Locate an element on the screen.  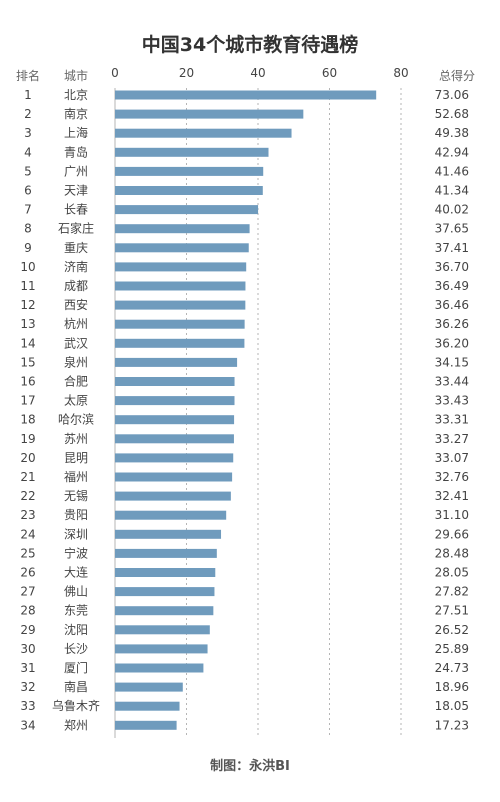
city-label: 福州 is located at coordinates (76, 476).